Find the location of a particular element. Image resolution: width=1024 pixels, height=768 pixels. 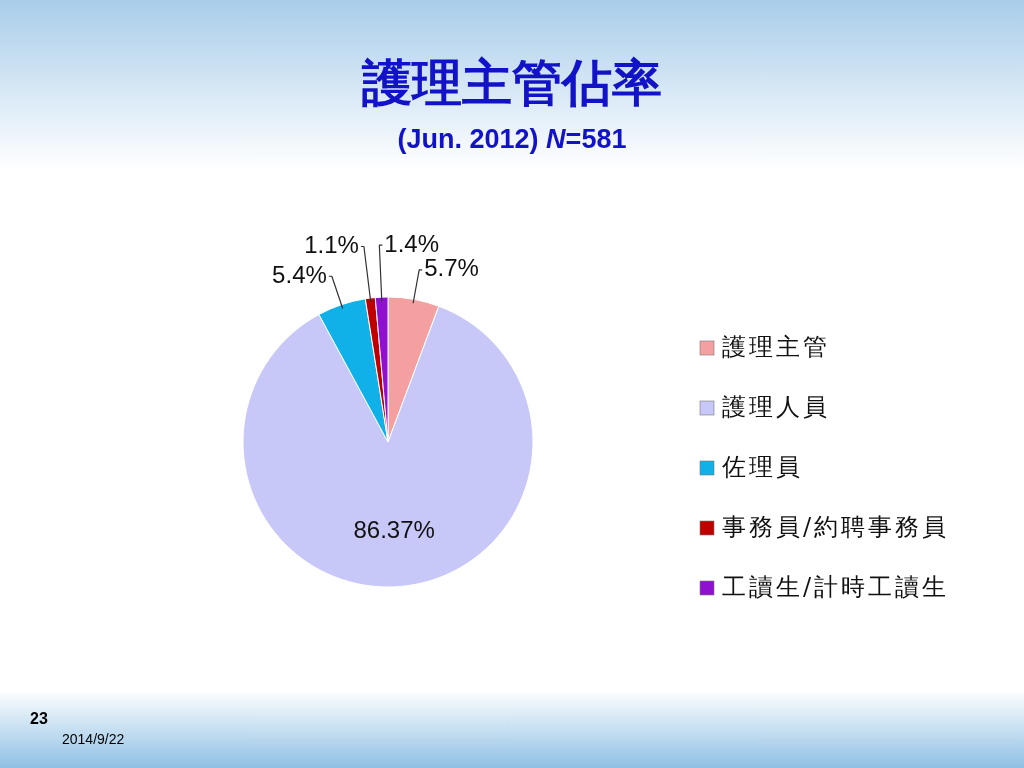

annotation: 2014/9/22 is located at coordinates (93, 739).